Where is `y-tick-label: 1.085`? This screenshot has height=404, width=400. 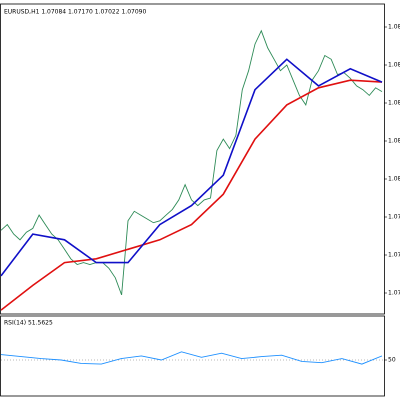 y-tick-label: 1.085 is located at coordinates (394, 103).